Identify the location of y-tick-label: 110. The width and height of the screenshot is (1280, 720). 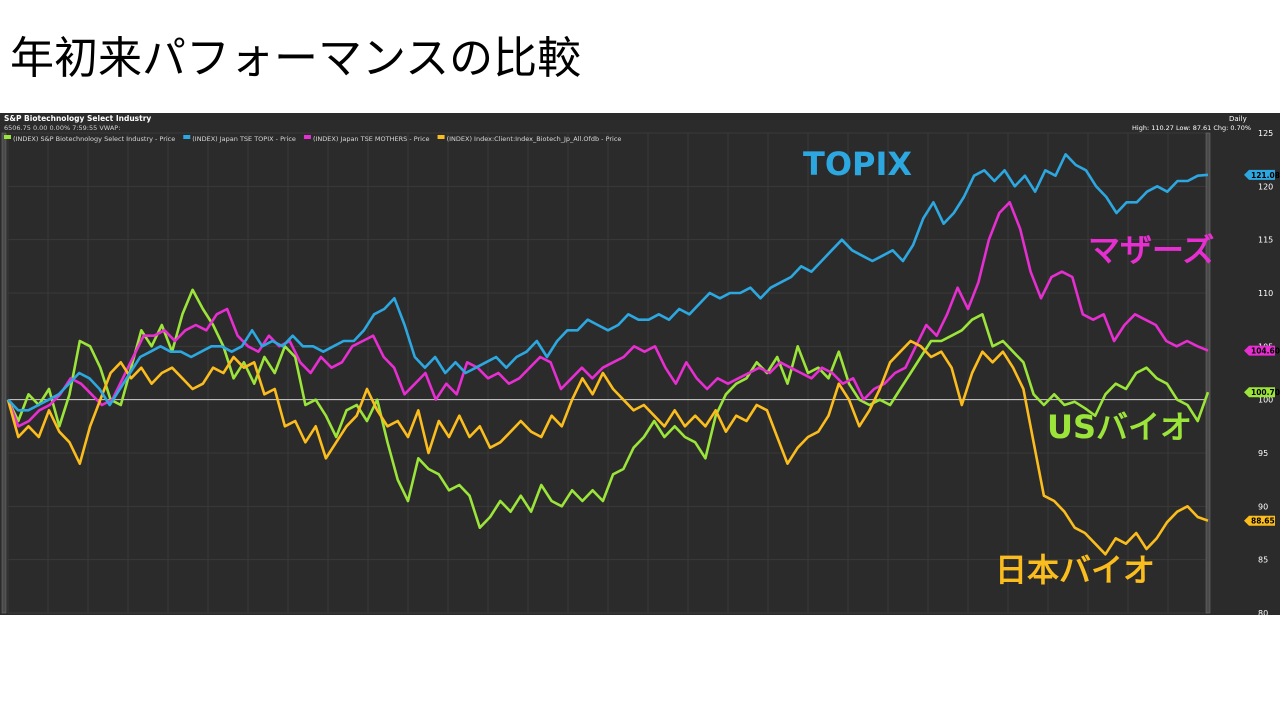
(1265, 293).